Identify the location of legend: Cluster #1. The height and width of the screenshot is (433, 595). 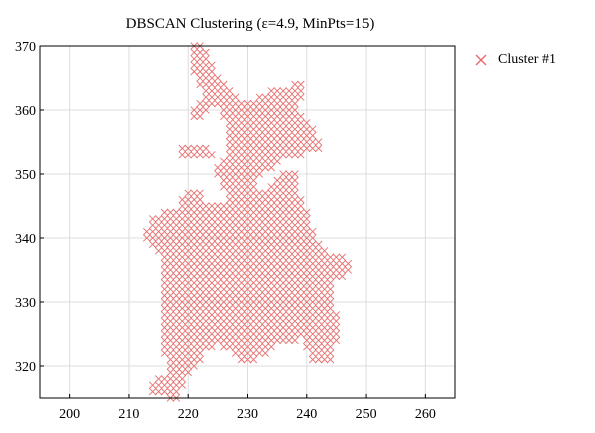
(515, 60).